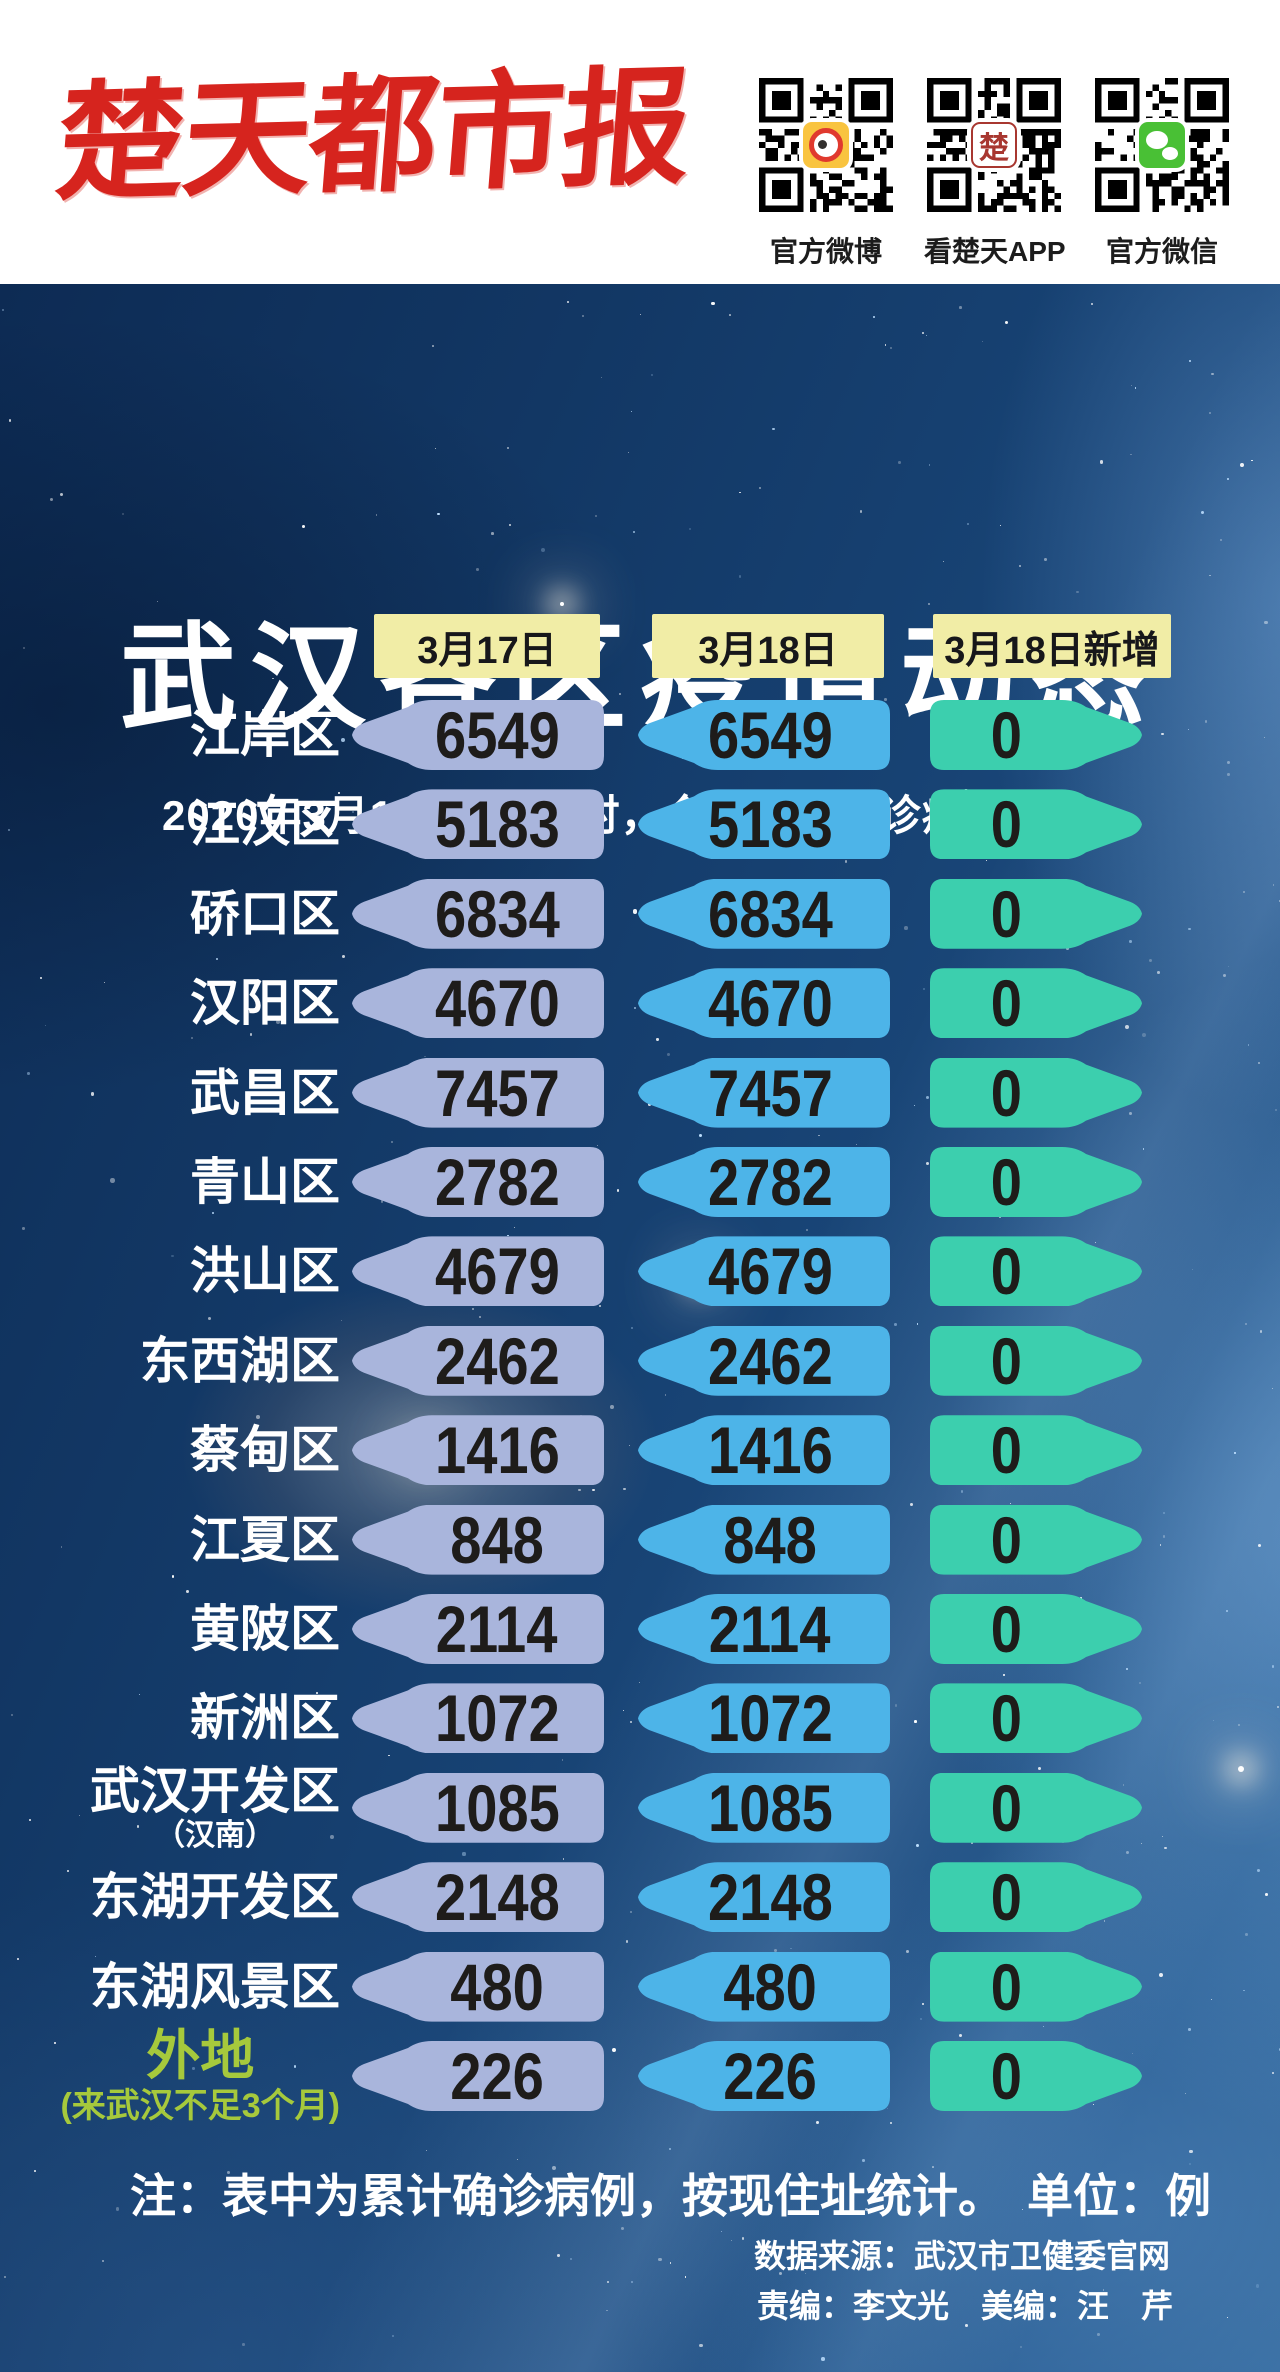 The height and width of the screenshot is (2372, 1280). What do you see at coordinates (770, 1092) in the screenshot?
I see `cases-value: 7457` at bounding box center [770, 1092].